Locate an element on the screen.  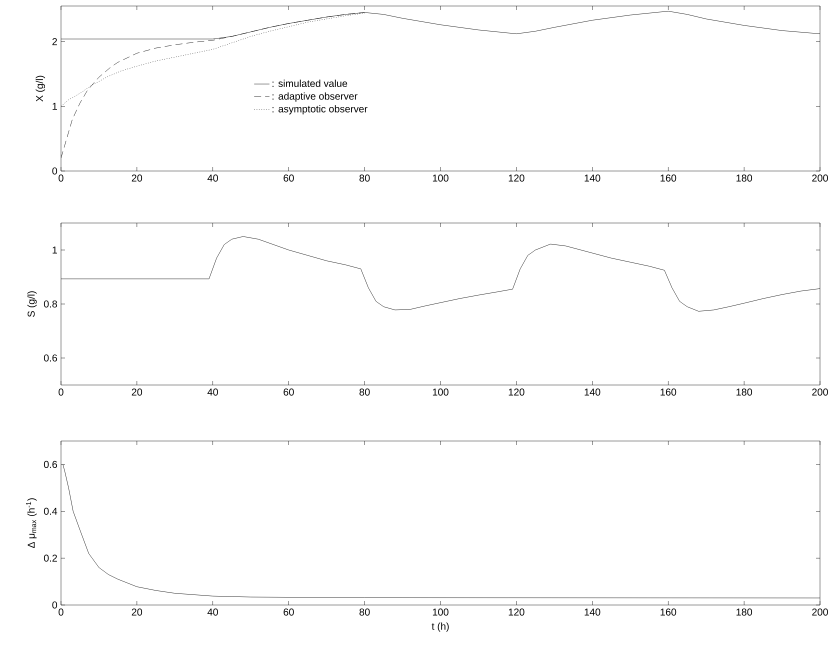
y-tick-label: 0.4 is located at coordinates (51, 511).